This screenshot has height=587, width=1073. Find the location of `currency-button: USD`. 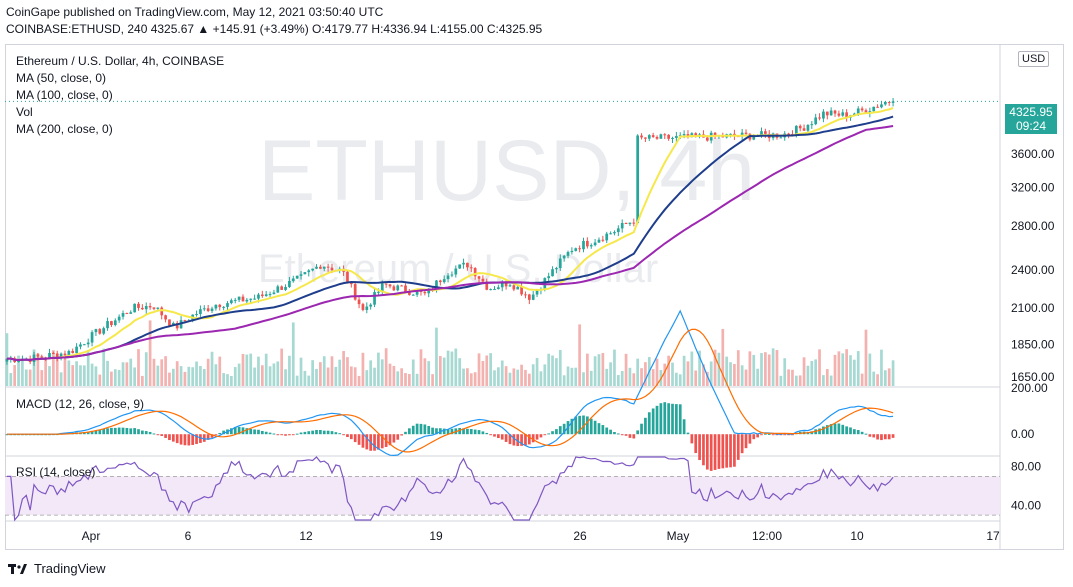

currency-button: USD is located at coordinates (1034, 59).